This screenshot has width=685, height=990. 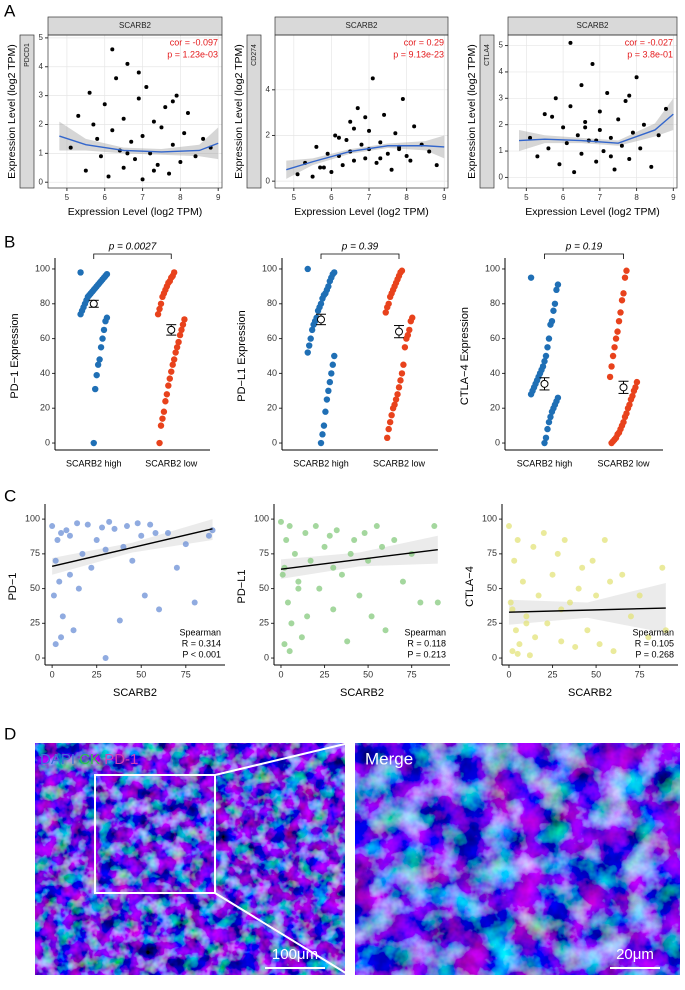 What do you see at coordinates (10, 10) in the screenshot?
I see `panel-label: A` at bounding box center [10, 10].